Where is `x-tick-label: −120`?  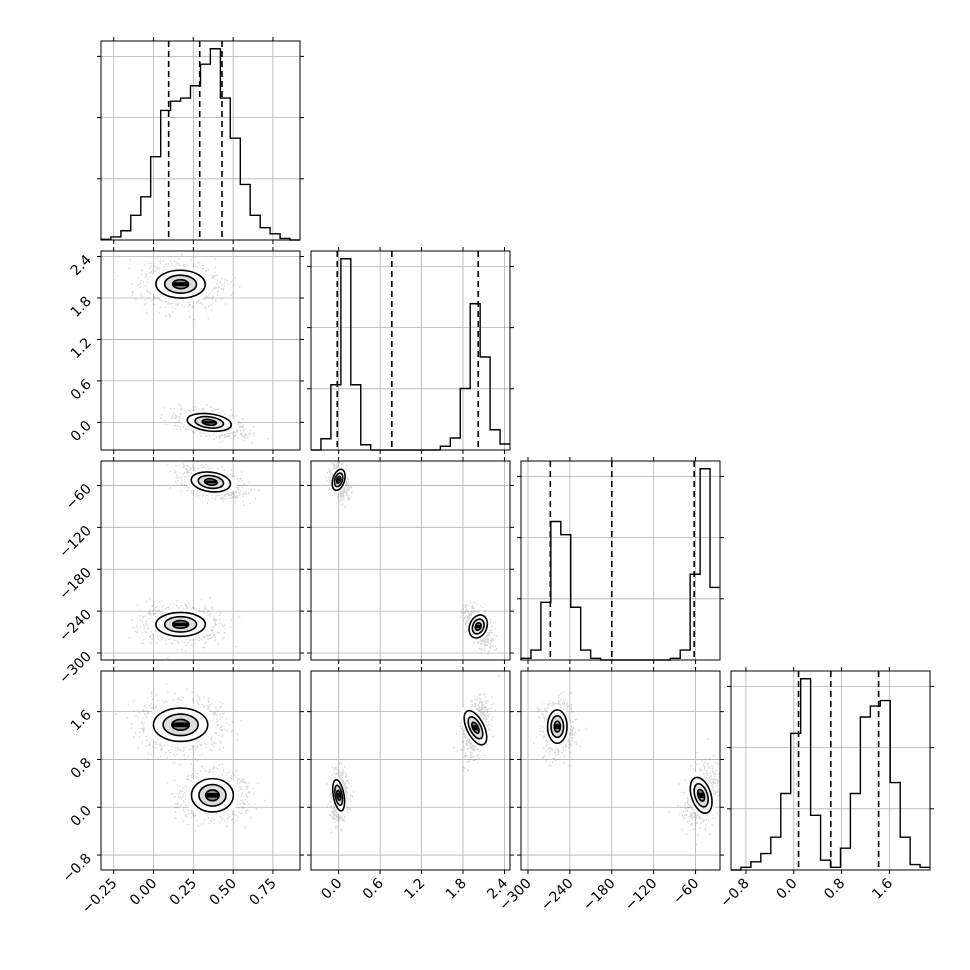 x-tick-label: −120 is located at coordinates (641, 895).